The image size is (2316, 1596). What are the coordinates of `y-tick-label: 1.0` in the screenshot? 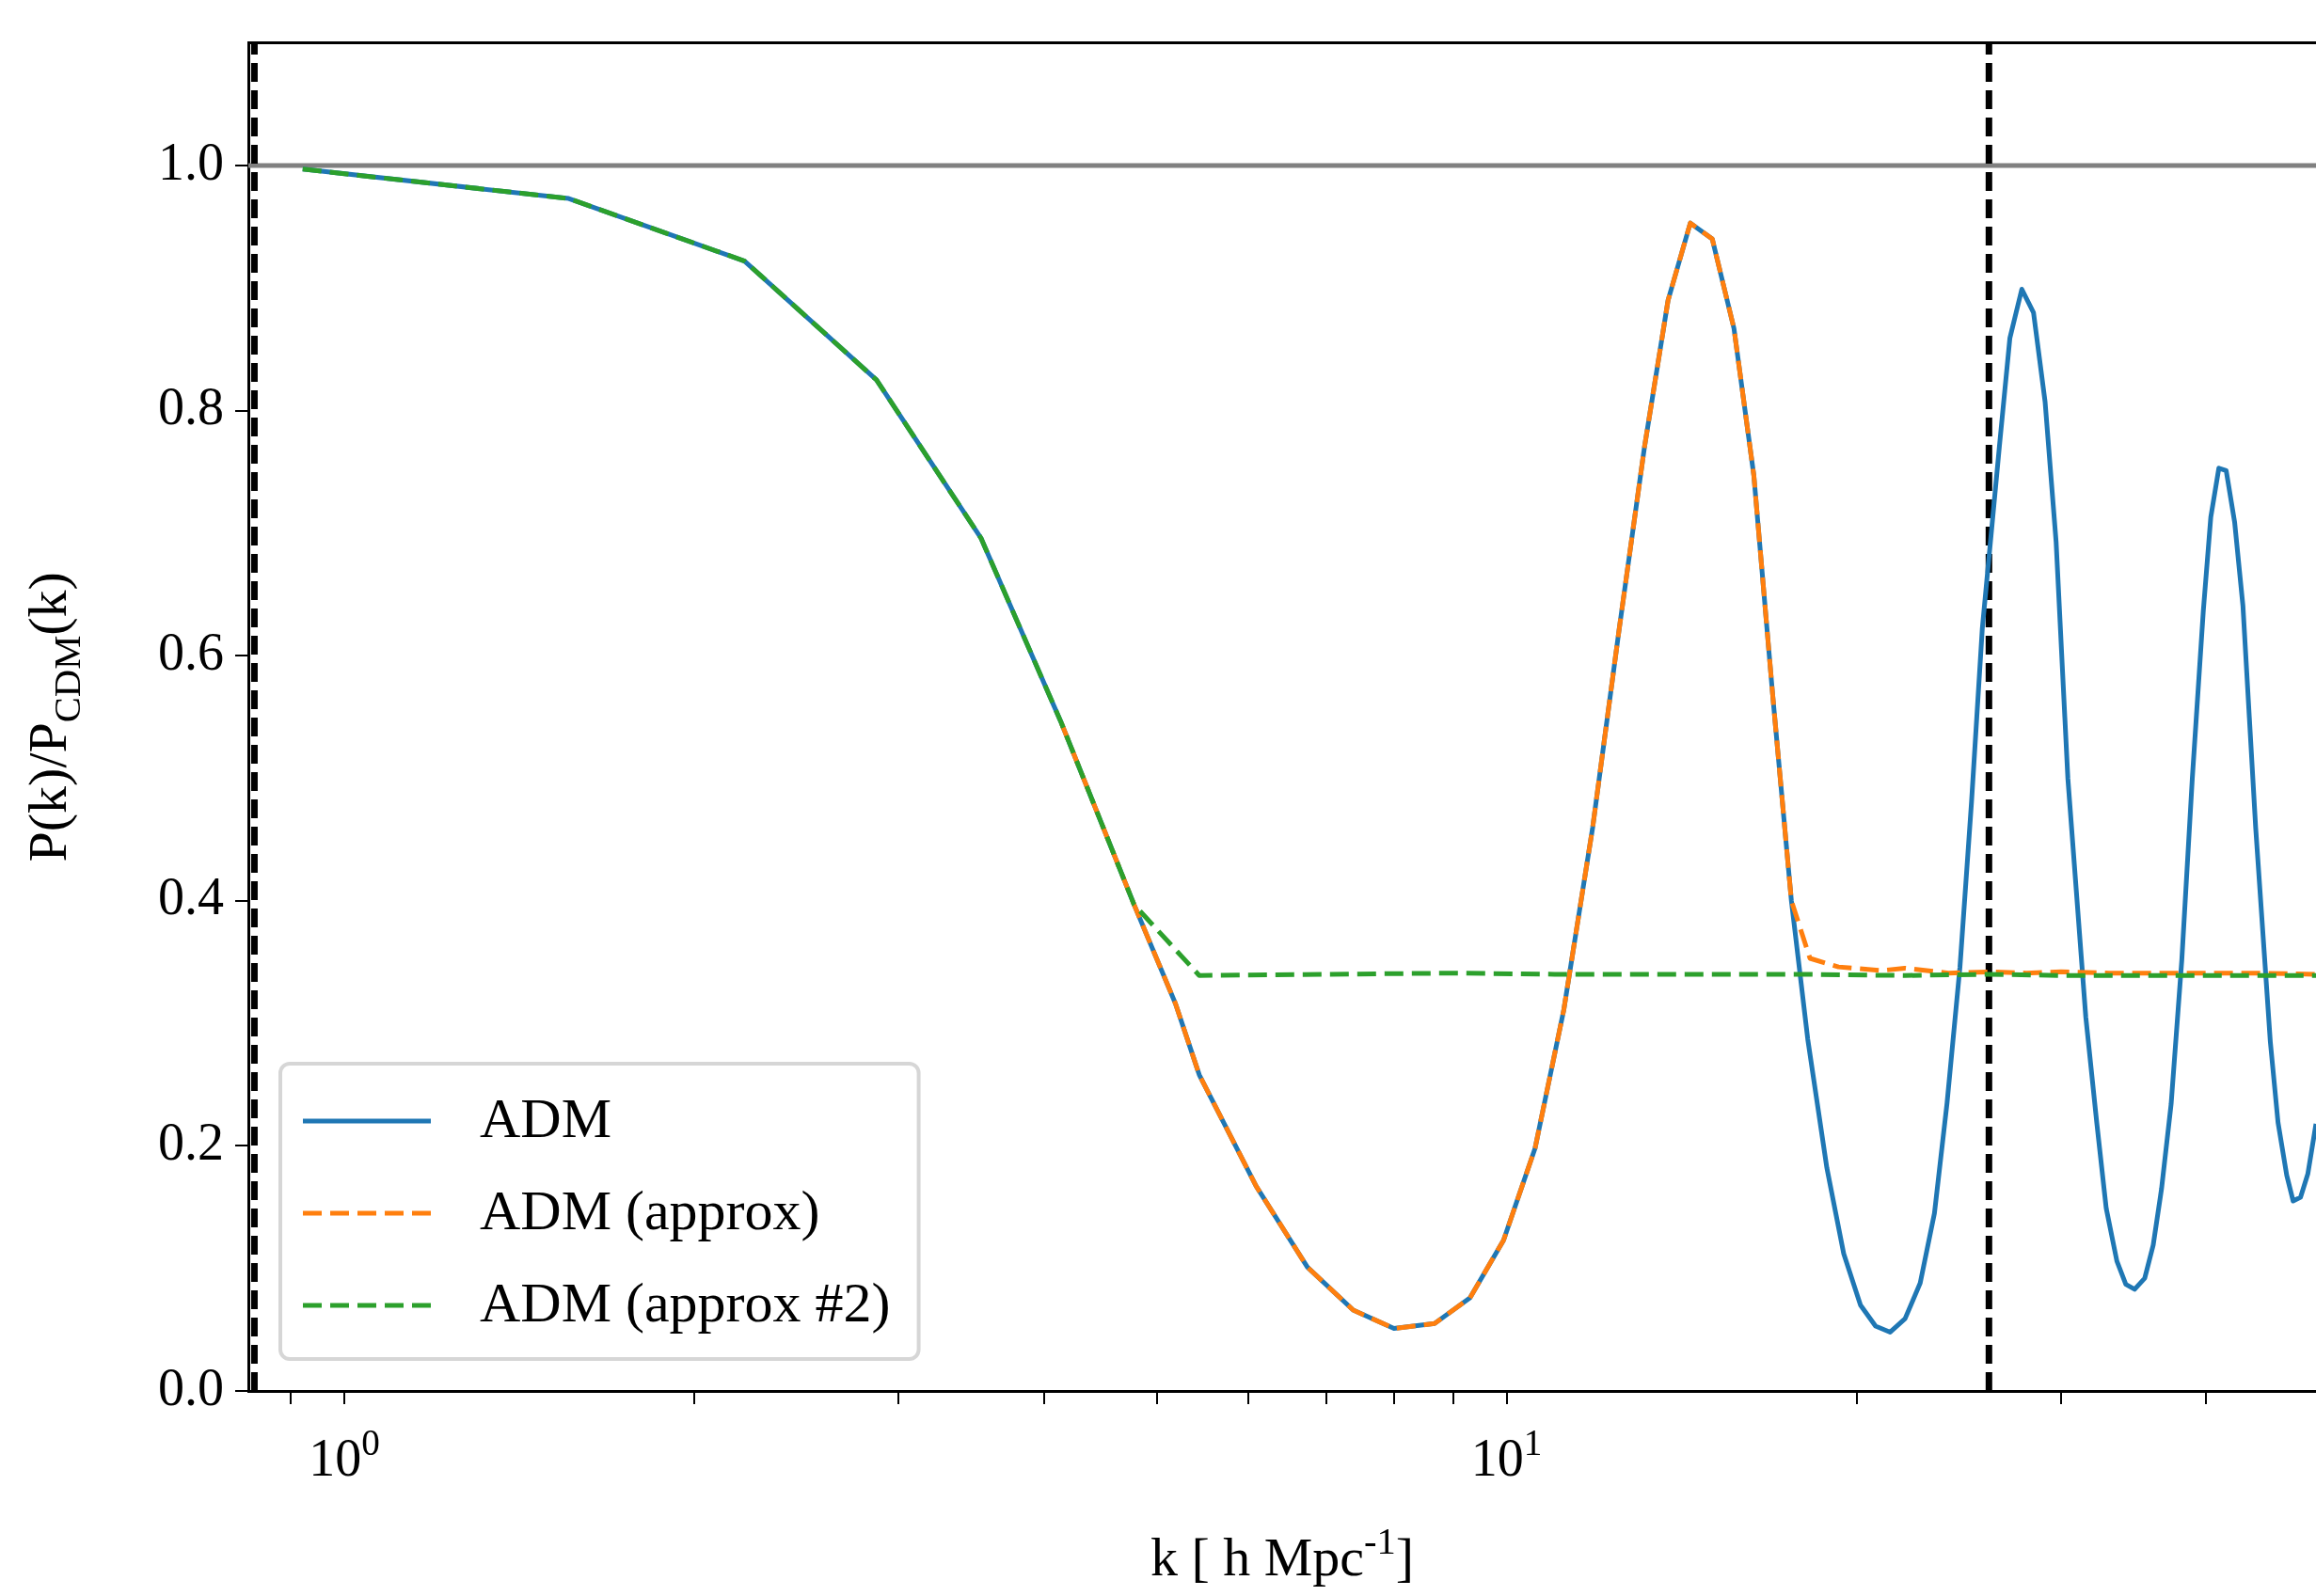 It's located at (191, 161).